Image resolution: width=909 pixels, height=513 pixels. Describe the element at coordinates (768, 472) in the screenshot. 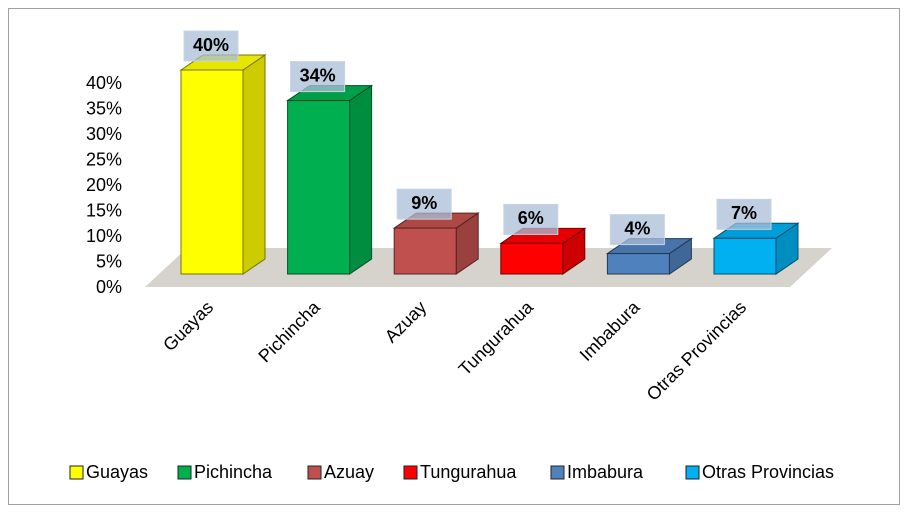

I see `legend-label: Otras Provincias` at that location.